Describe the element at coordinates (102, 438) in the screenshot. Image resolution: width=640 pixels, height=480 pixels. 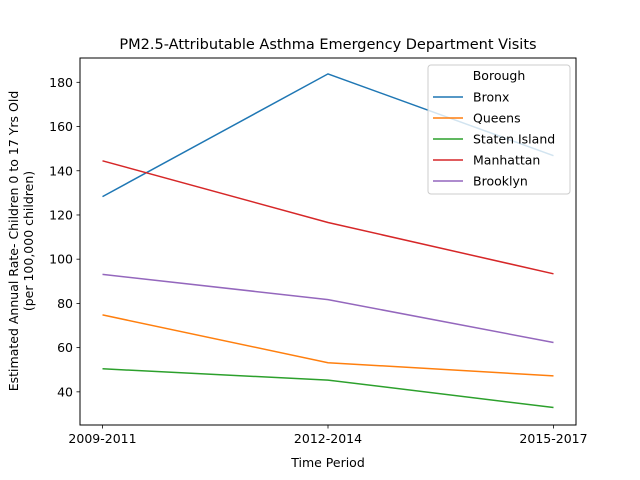
I see `x-tick-label: 2009-2011` at that location.